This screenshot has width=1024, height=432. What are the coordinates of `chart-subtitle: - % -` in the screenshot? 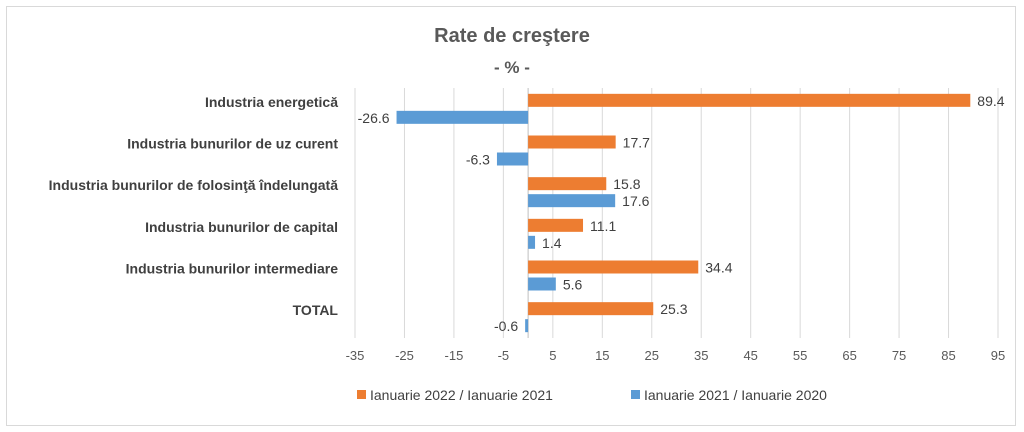 It's located at (512, 67).